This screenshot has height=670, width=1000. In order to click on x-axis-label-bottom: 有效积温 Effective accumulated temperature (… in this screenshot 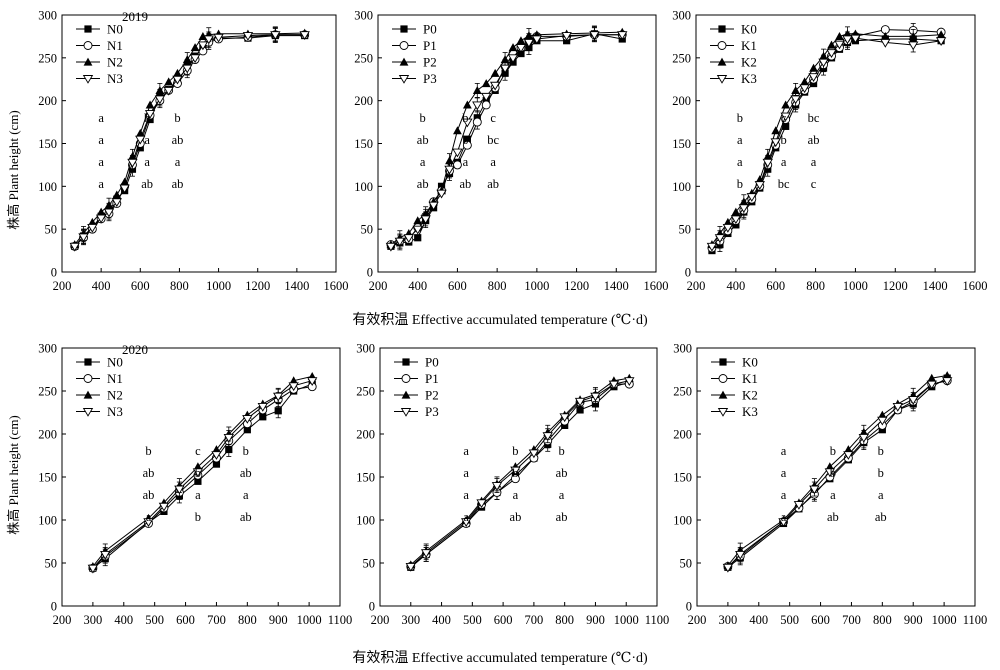, I will do `click(500, 658)`.